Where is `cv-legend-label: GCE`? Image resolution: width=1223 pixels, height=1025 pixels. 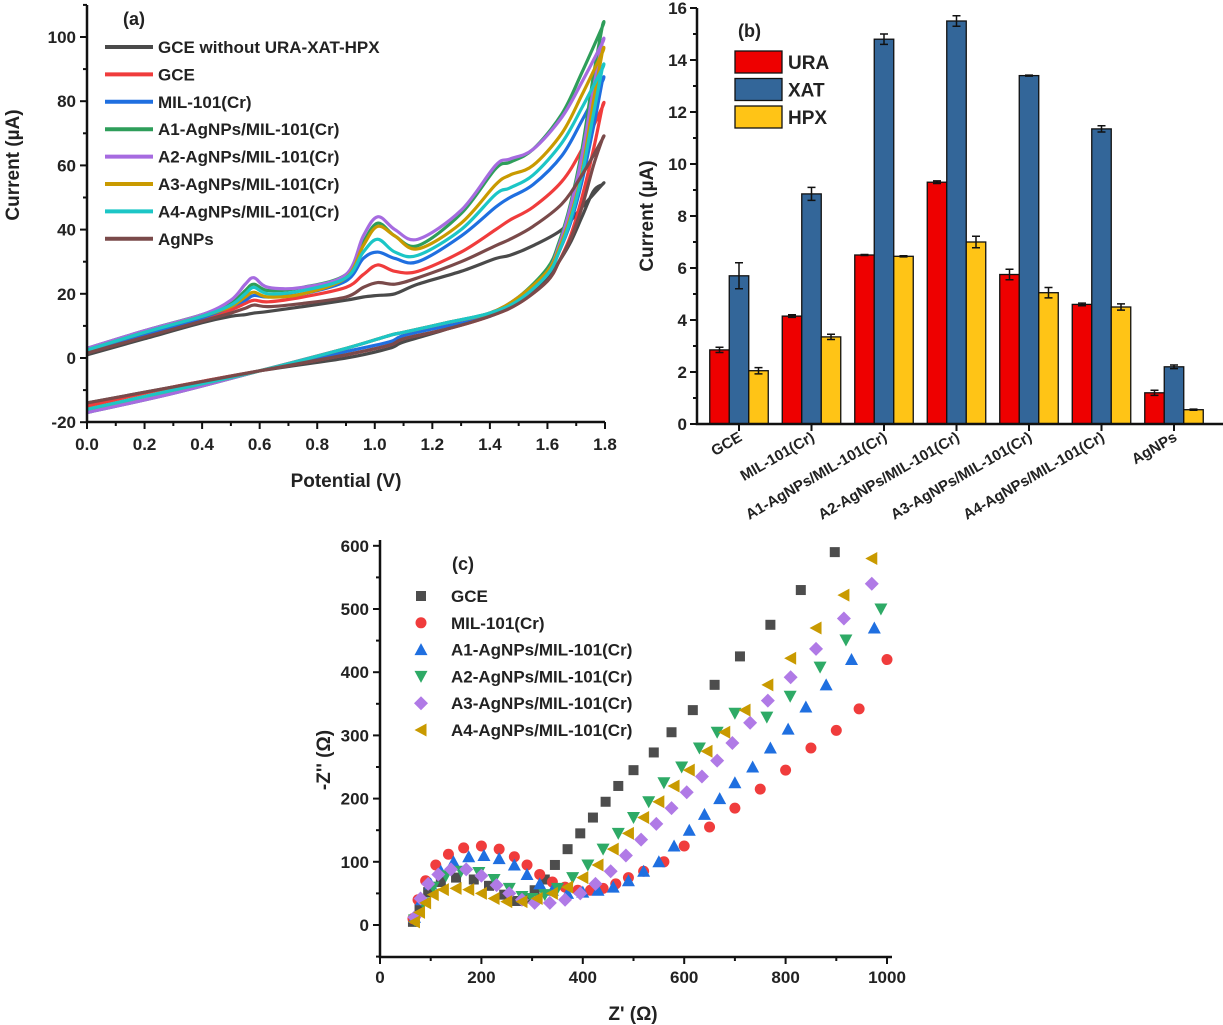 cv-legend-label: GCE is located at coordinates (176, 74).